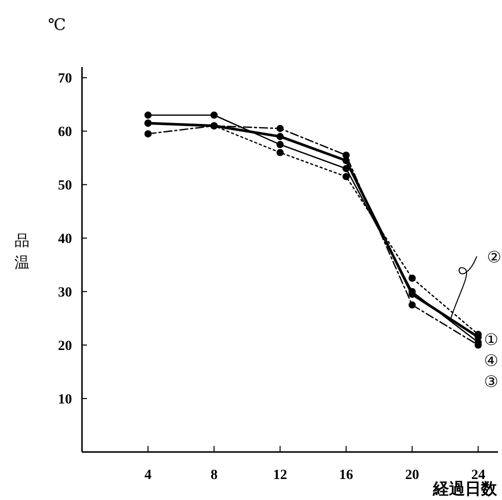 The width and height of the screenshot is (502, 500). I want to click on x-tick-label: 8, so click(214, 475).